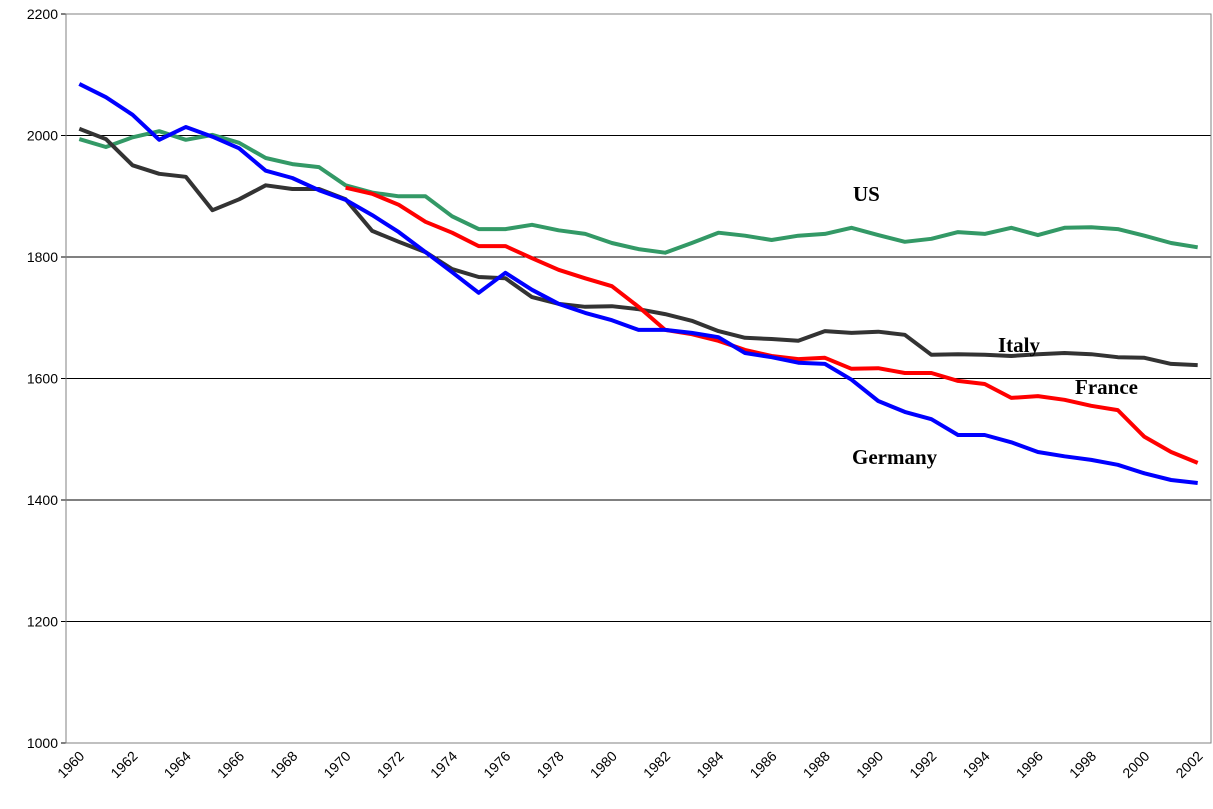  What do you see at coordinates (1135, 764) in the screenshot?
I see `x-tick-label: 2000` at bounding box center [1135, 764].